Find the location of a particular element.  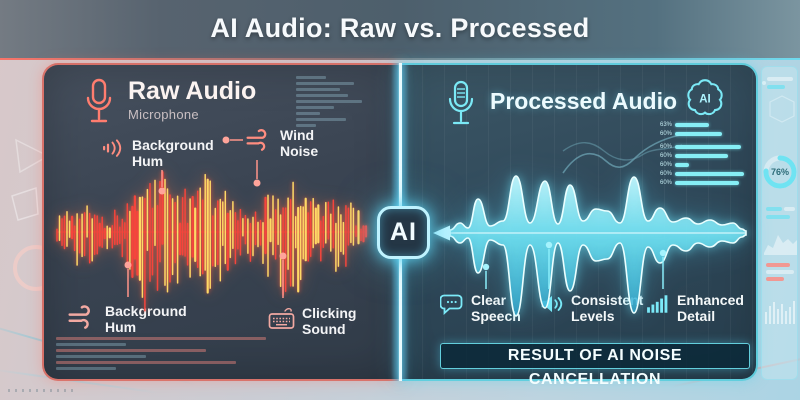

label-background-hum-top: Background Hum is located at coordinates (159, 153).